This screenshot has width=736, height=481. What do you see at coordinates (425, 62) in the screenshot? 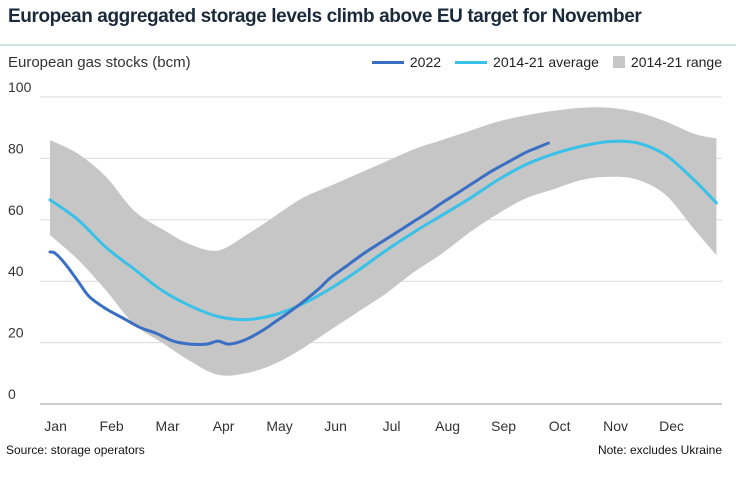
I see `legend-label-2022: 2022` at bounding box center [425, 62].